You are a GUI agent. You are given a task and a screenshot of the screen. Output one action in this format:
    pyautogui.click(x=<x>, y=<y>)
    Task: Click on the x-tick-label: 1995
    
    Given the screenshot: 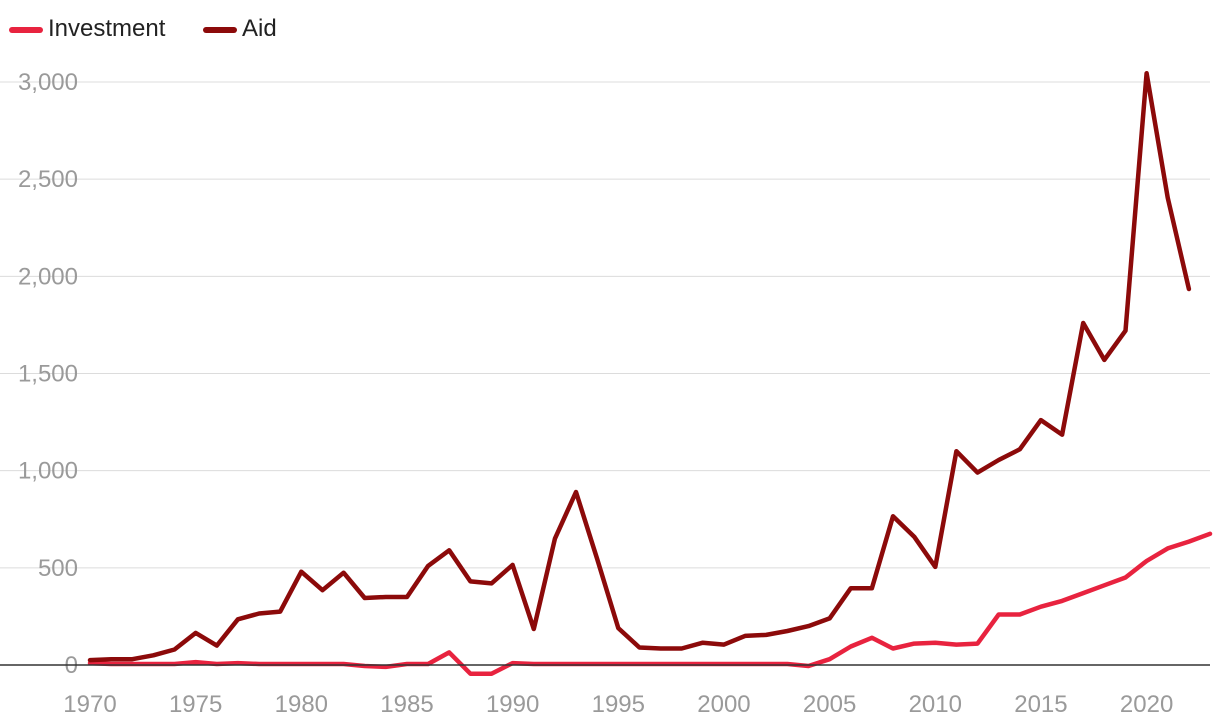 What is the action you would take?
    pyautogui.click(x=618, y=704)
    